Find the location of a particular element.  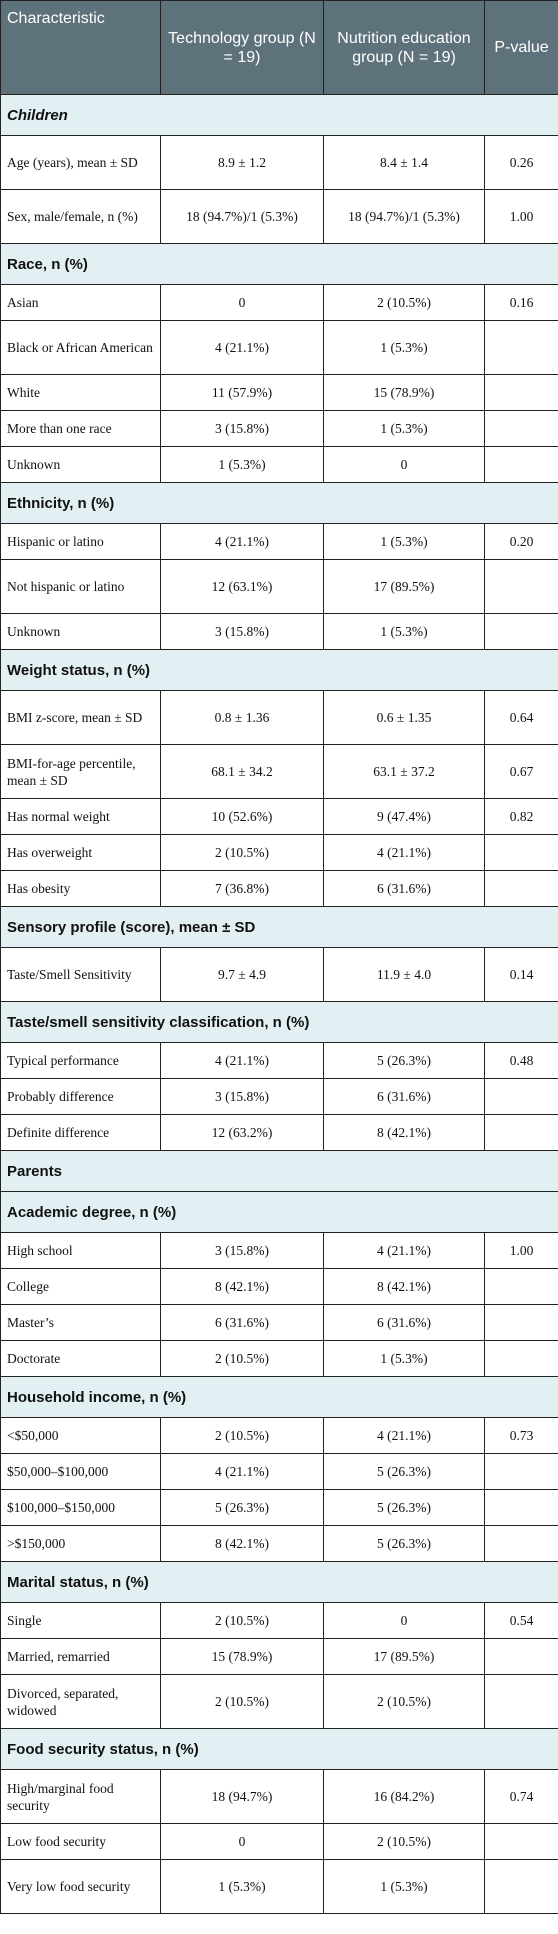

section-title: Marital status, n (%) is located at coordinates (279, 1582).